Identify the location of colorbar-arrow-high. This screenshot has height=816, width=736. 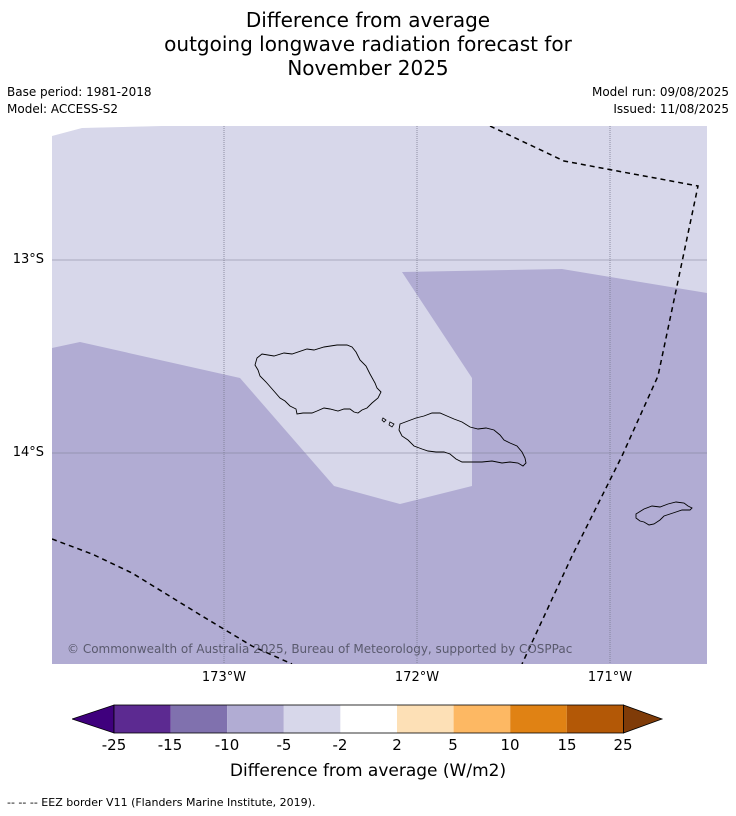
(643, 719).